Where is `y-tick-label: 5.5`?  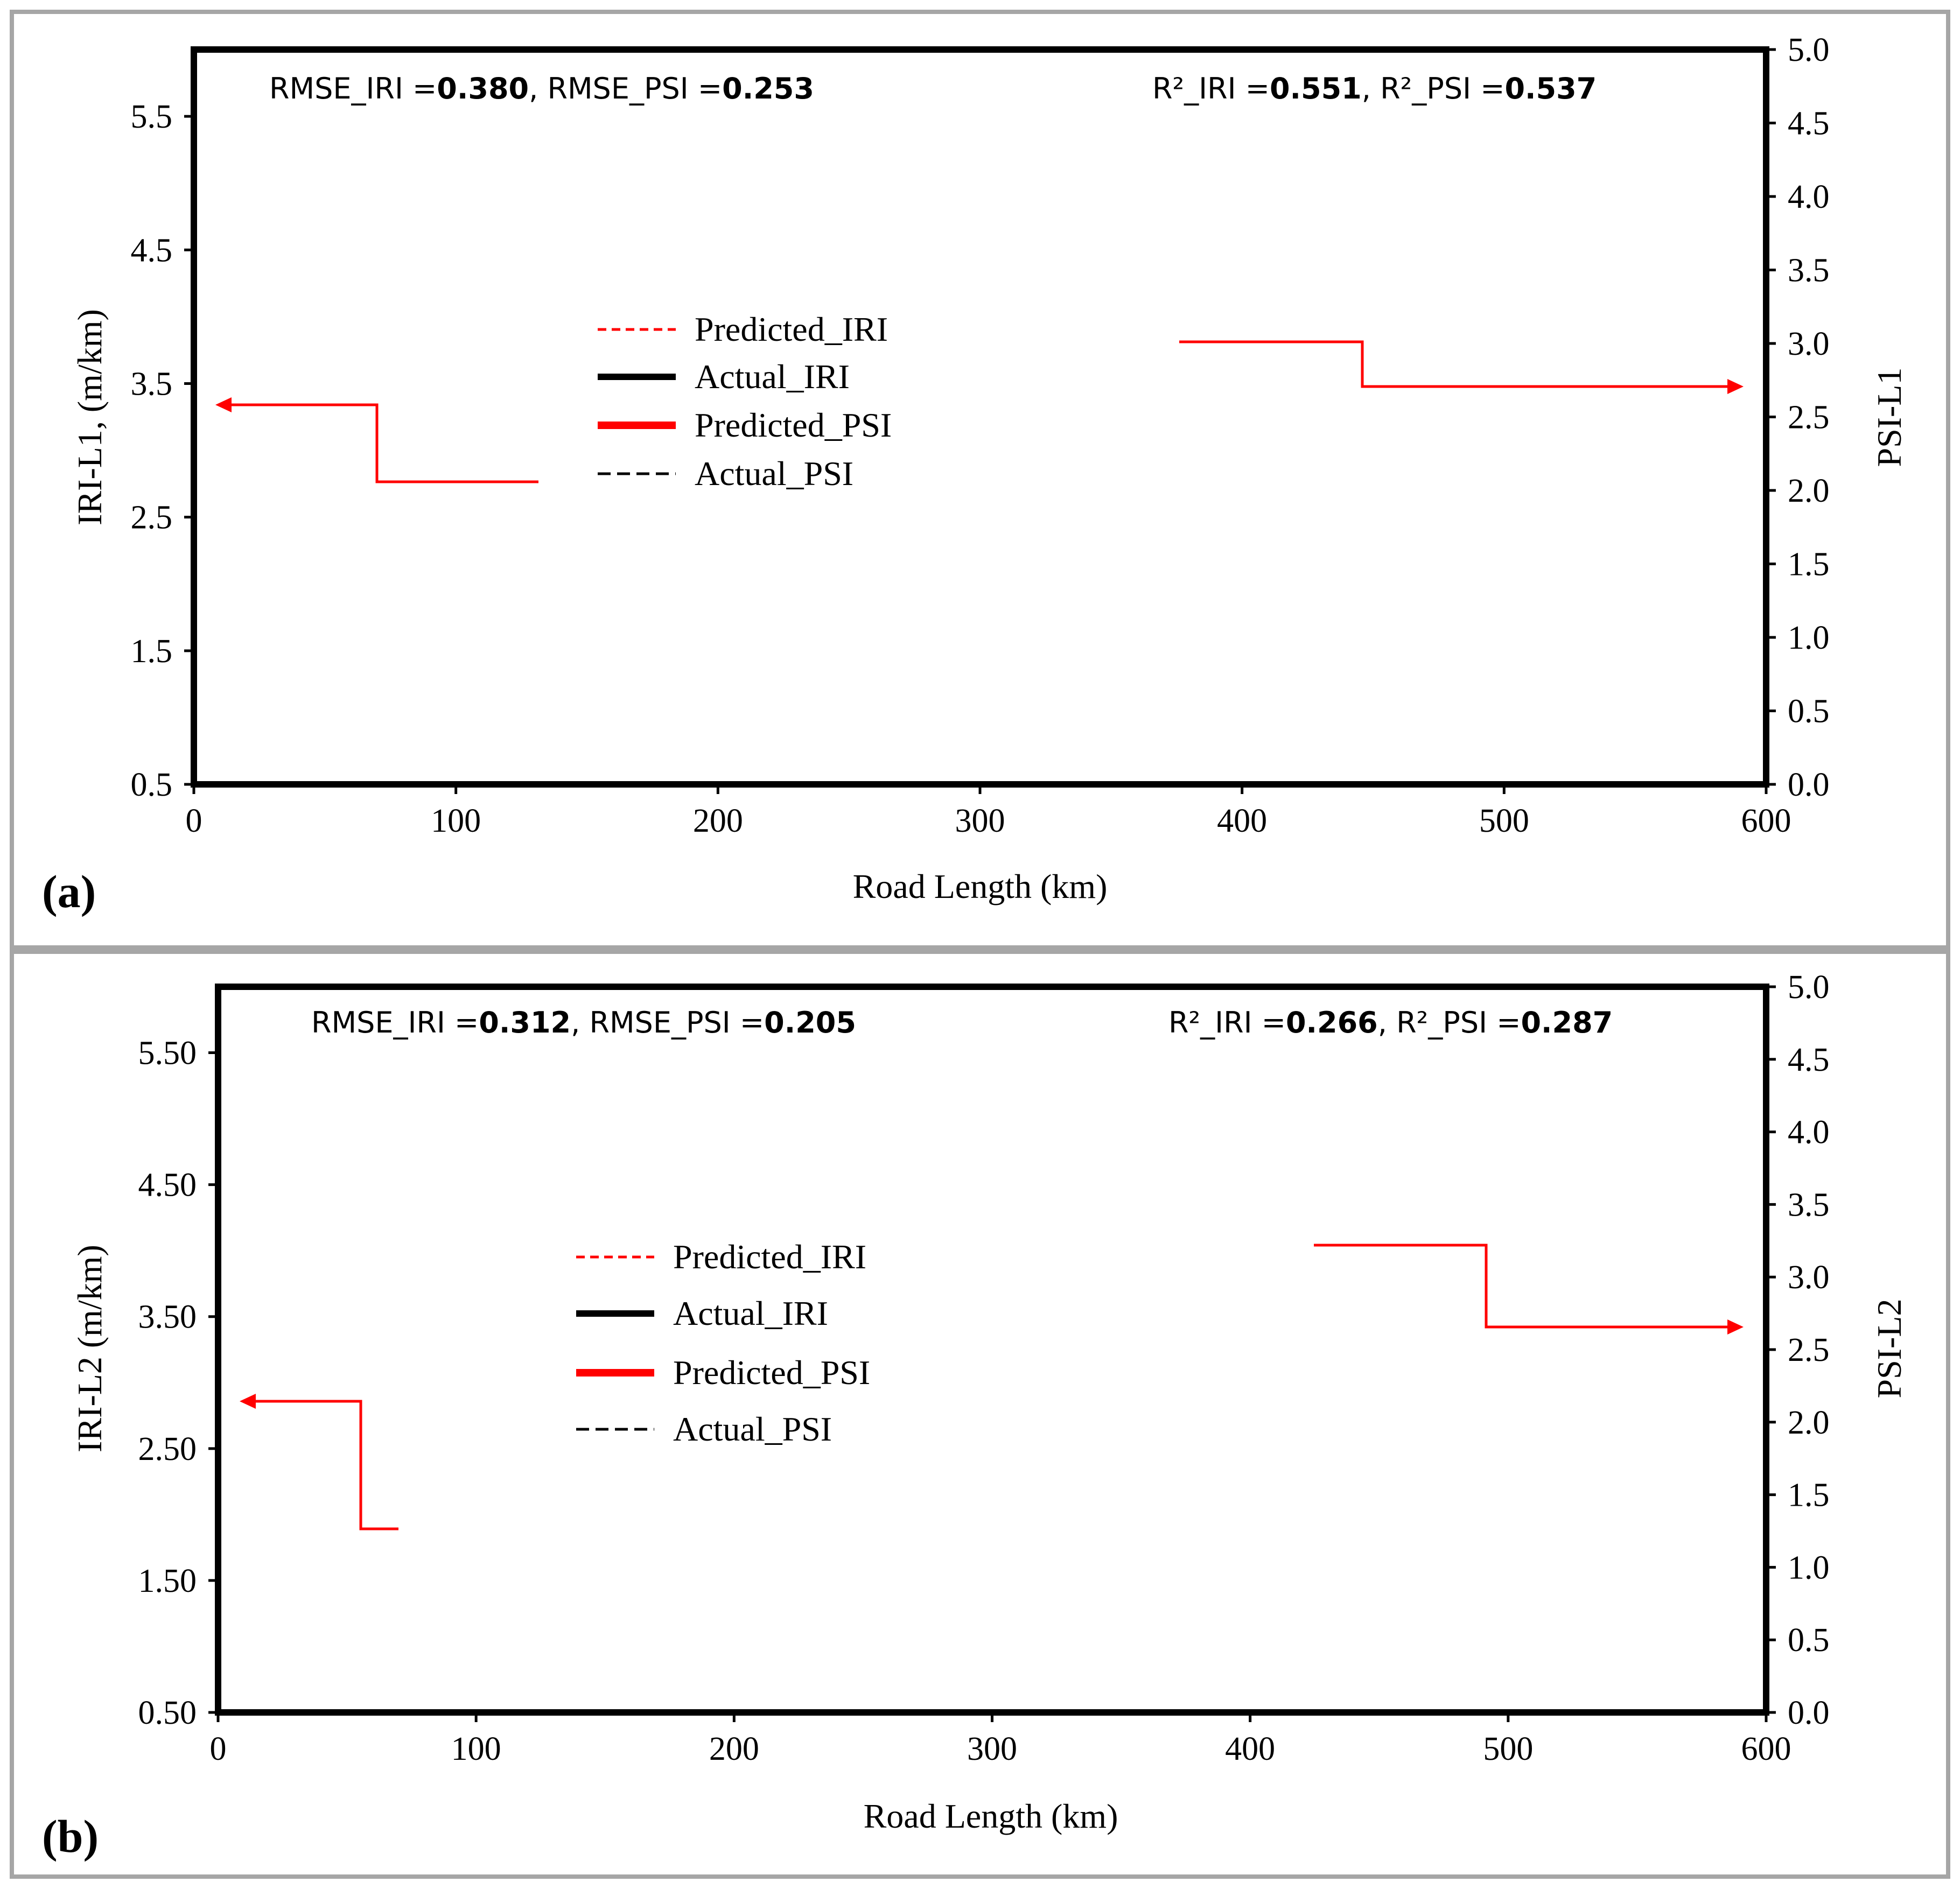 y-tick-label: 5.5 is located at coordinates (152, 117).